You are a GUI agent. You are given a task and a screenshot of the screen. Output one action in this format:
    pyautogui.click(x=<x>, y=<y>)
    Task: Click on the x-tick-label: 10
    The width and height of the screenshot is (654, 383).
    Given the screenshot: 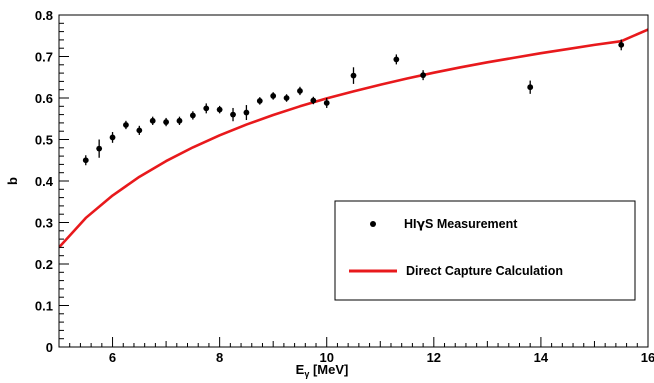 What is the action you would take?
    pyautogui.click(x=326, y=357)
    